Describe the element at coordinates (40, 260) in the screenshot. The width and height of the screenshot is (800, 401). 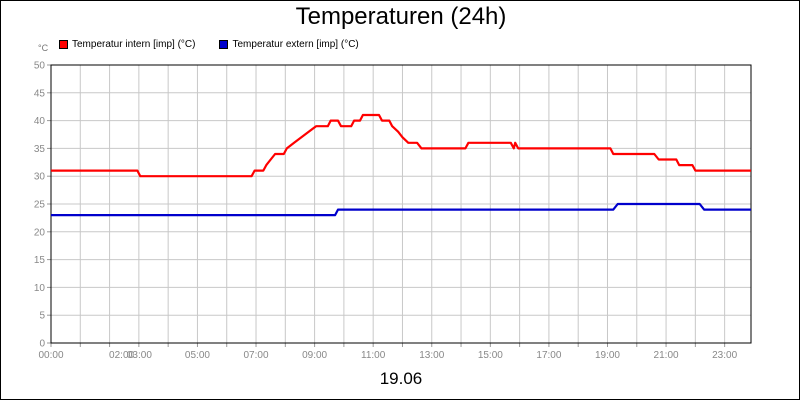
I see `y-tick-label: 15` at that location.